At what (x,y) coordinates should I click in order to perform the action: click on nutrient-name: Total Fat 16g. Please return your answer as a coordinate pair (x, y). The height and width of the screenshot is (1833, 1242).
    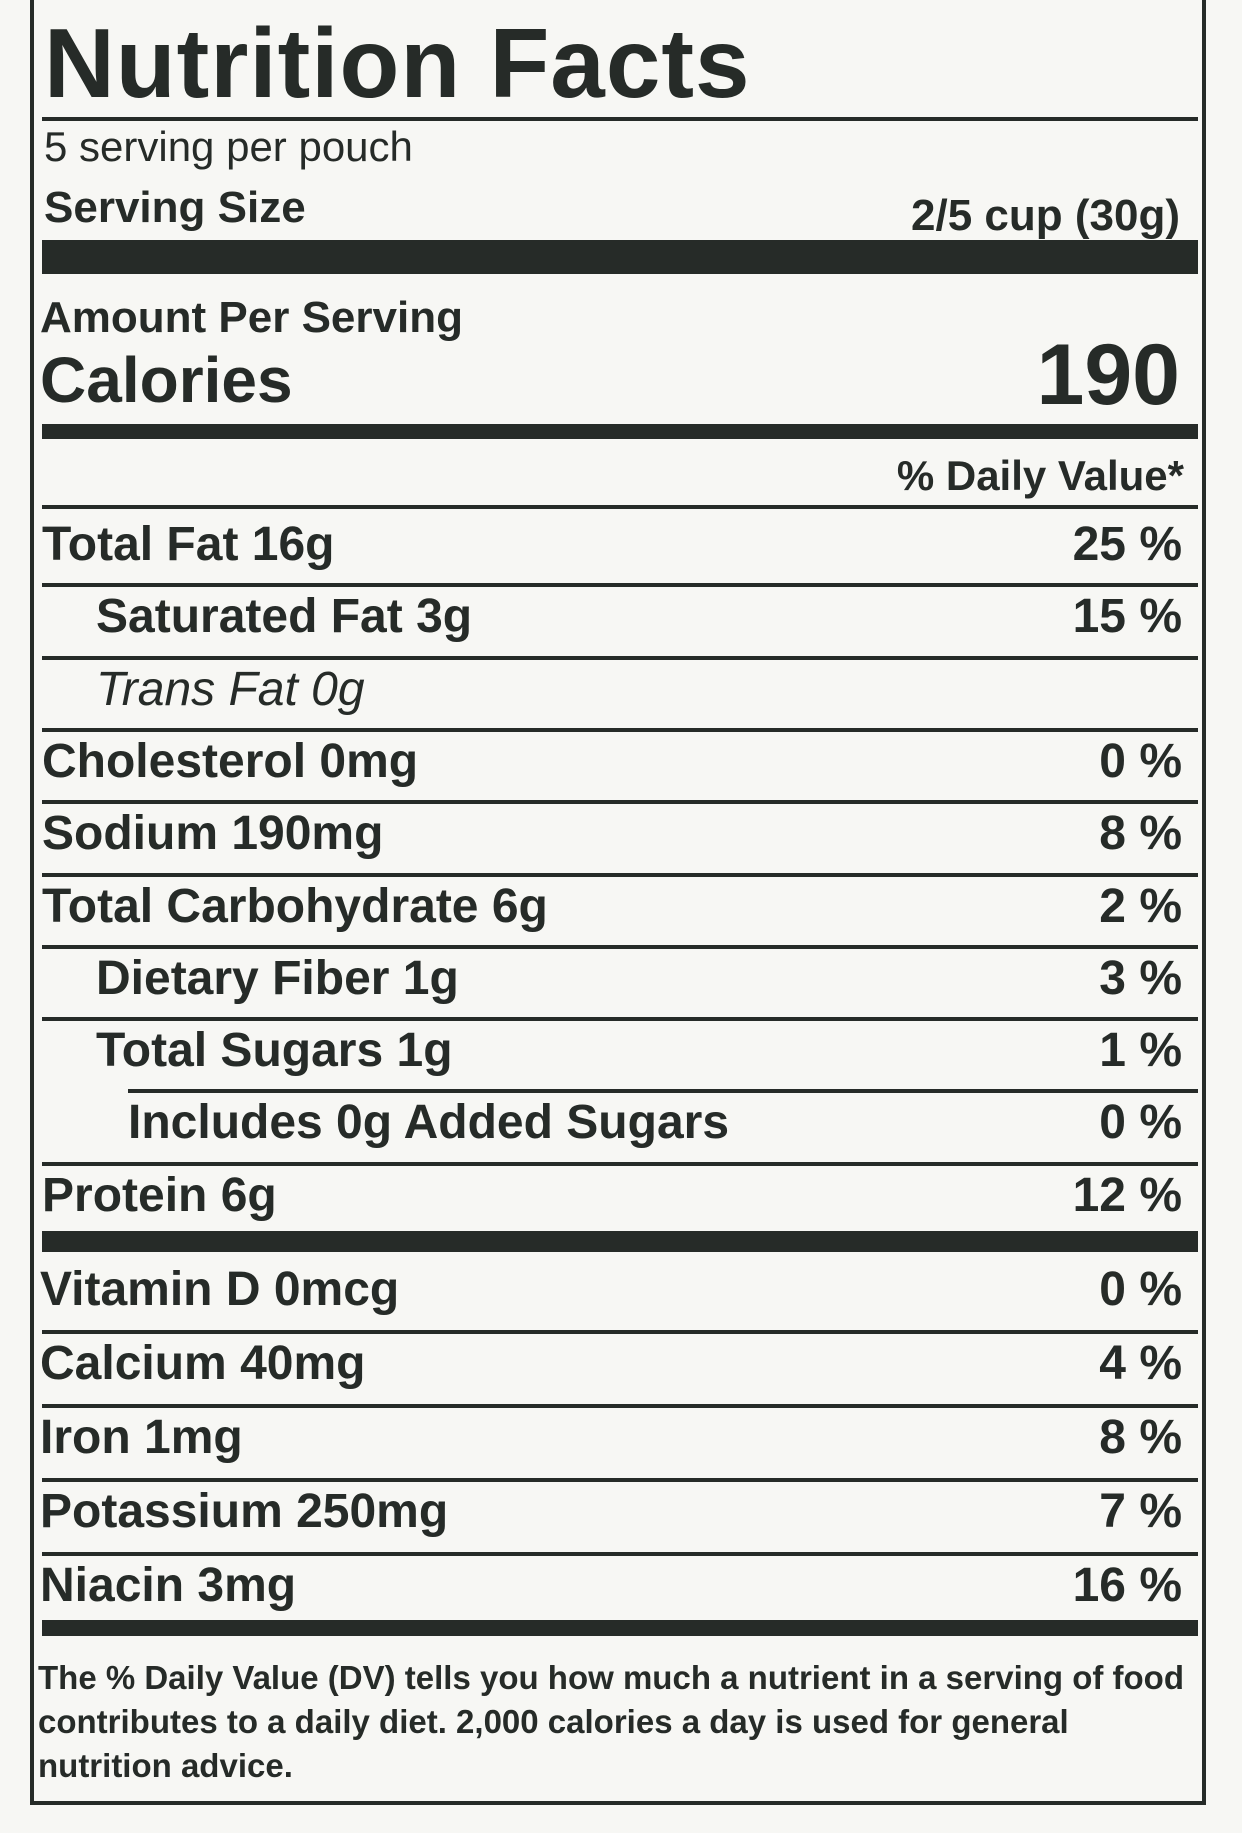
    Looking at the image, I should click on (188, 544).